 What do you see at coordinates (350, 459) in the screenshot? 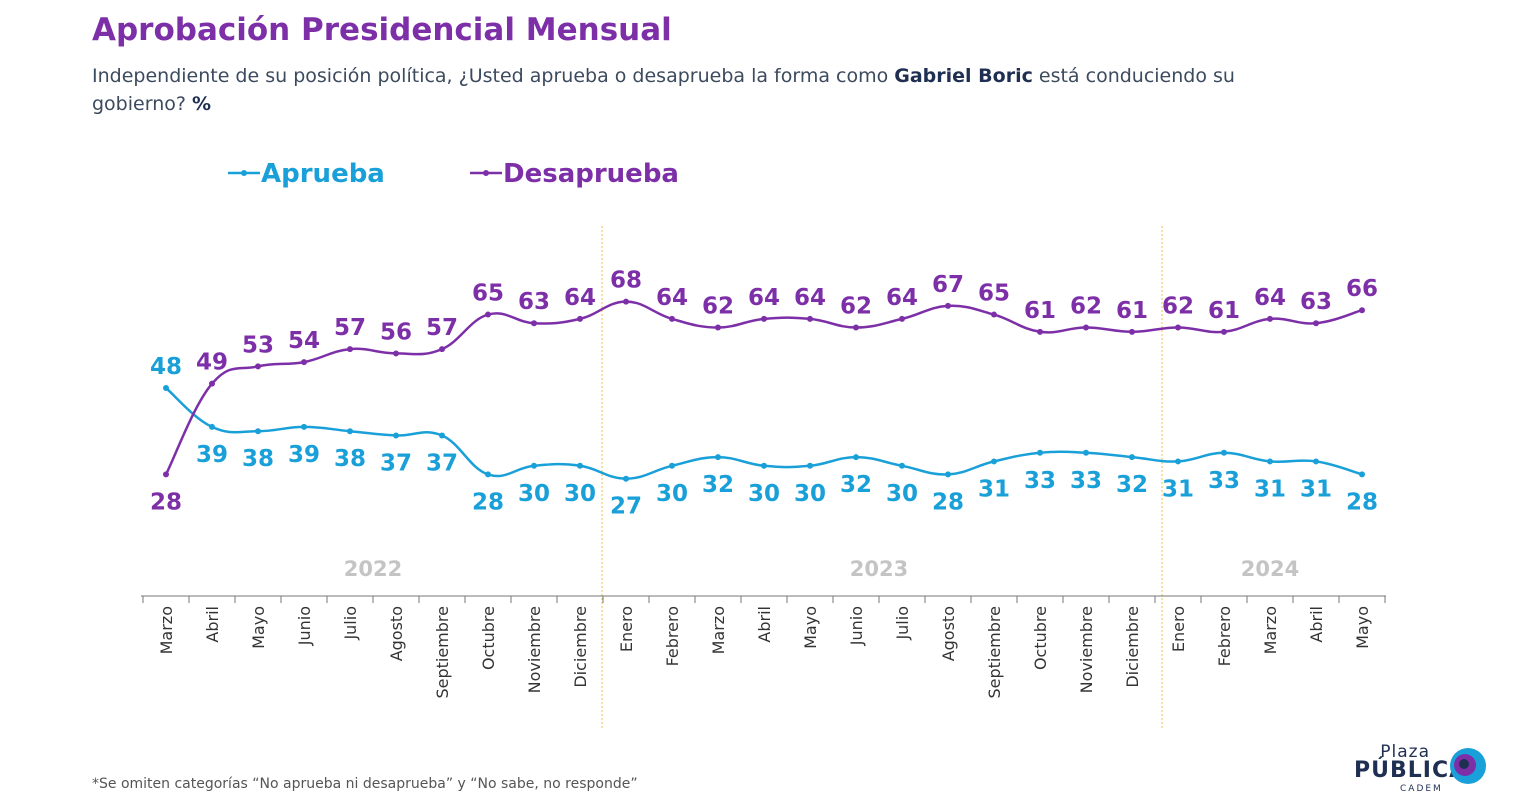
I see `data-label-aprueba: 38` at bounding box center [350, 459].